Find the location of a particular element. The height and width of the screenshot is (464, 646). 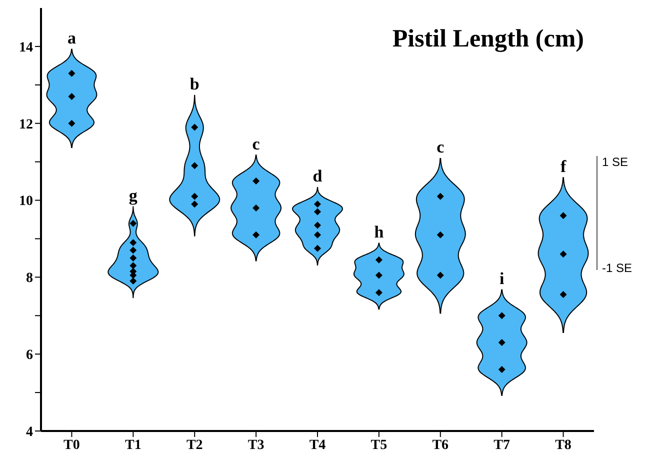

x-tick-label: T4 is located at coordinates (317, 445).